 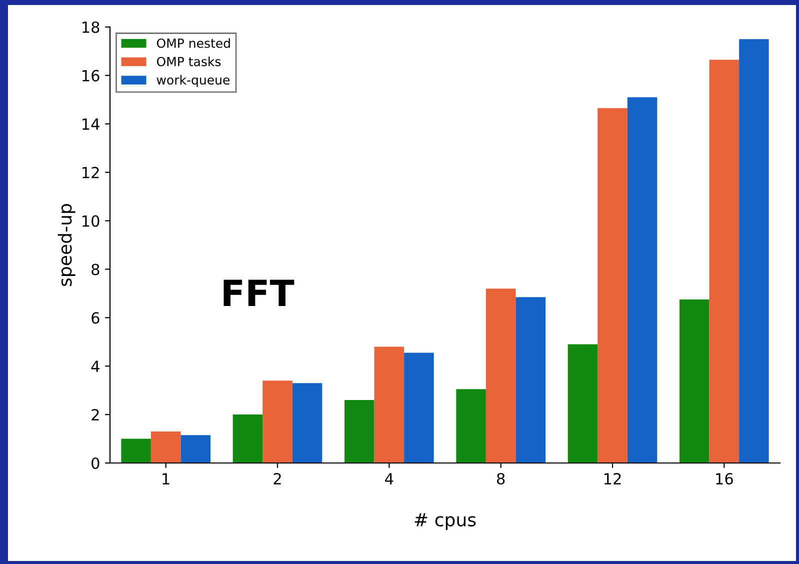 I want to click on x-tick-label: 4, so click(x=389, y=478).